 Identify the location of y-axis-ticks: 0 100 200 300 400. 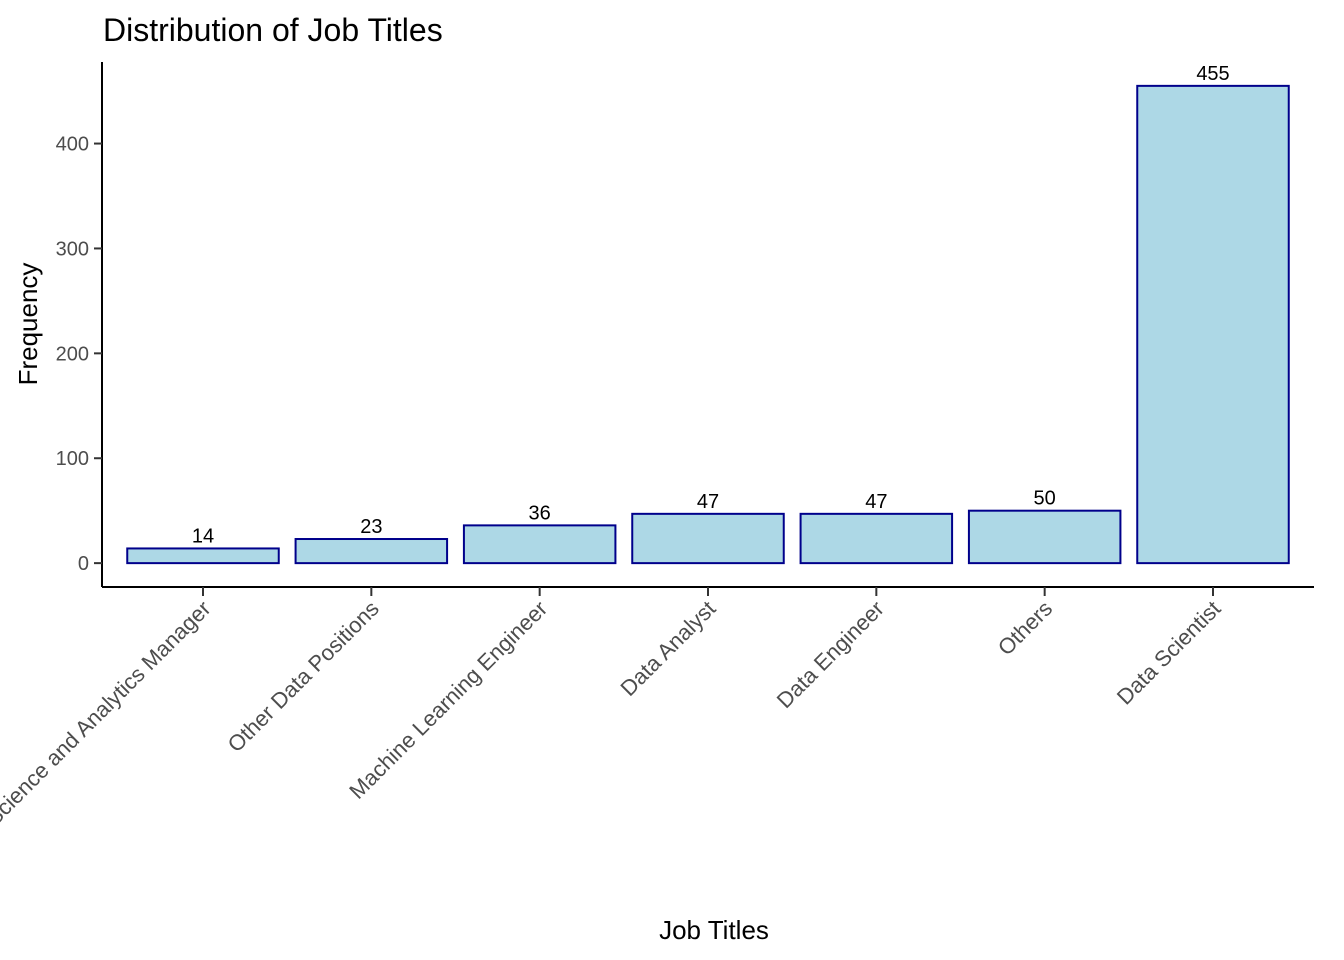
(79, 354).